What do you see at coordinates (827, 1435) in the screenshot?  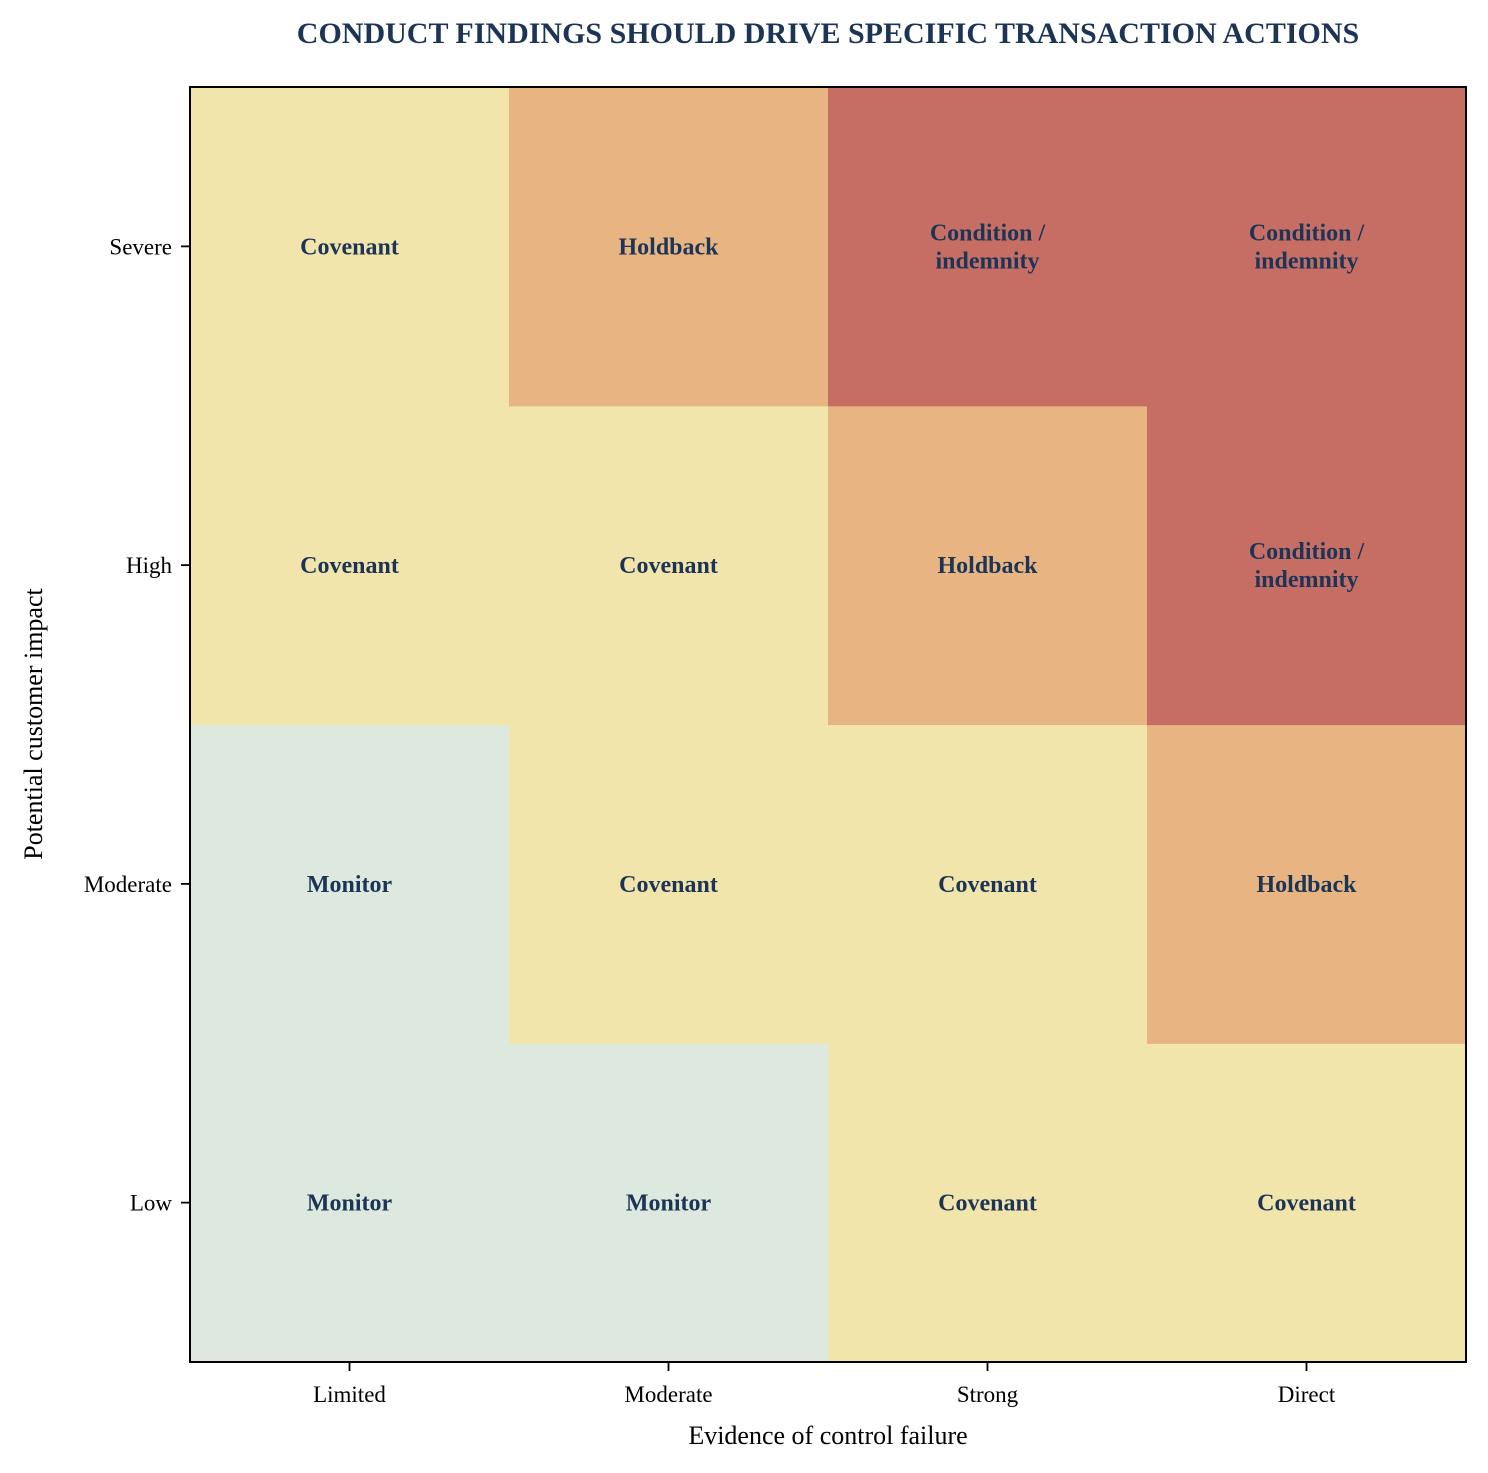 I see `x-axis-label: Evidence of control failure` at bounding box center [827, 1435].